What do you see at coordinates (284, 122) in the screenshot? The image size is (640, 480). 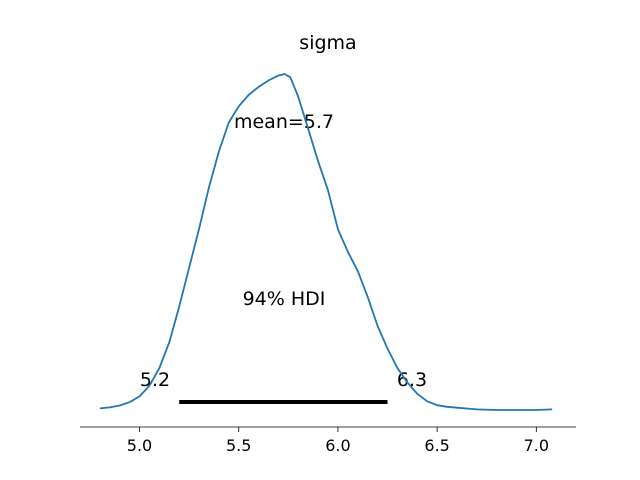 I see `mean-annotation: mean=5.7` at bounding box center [284, 122].